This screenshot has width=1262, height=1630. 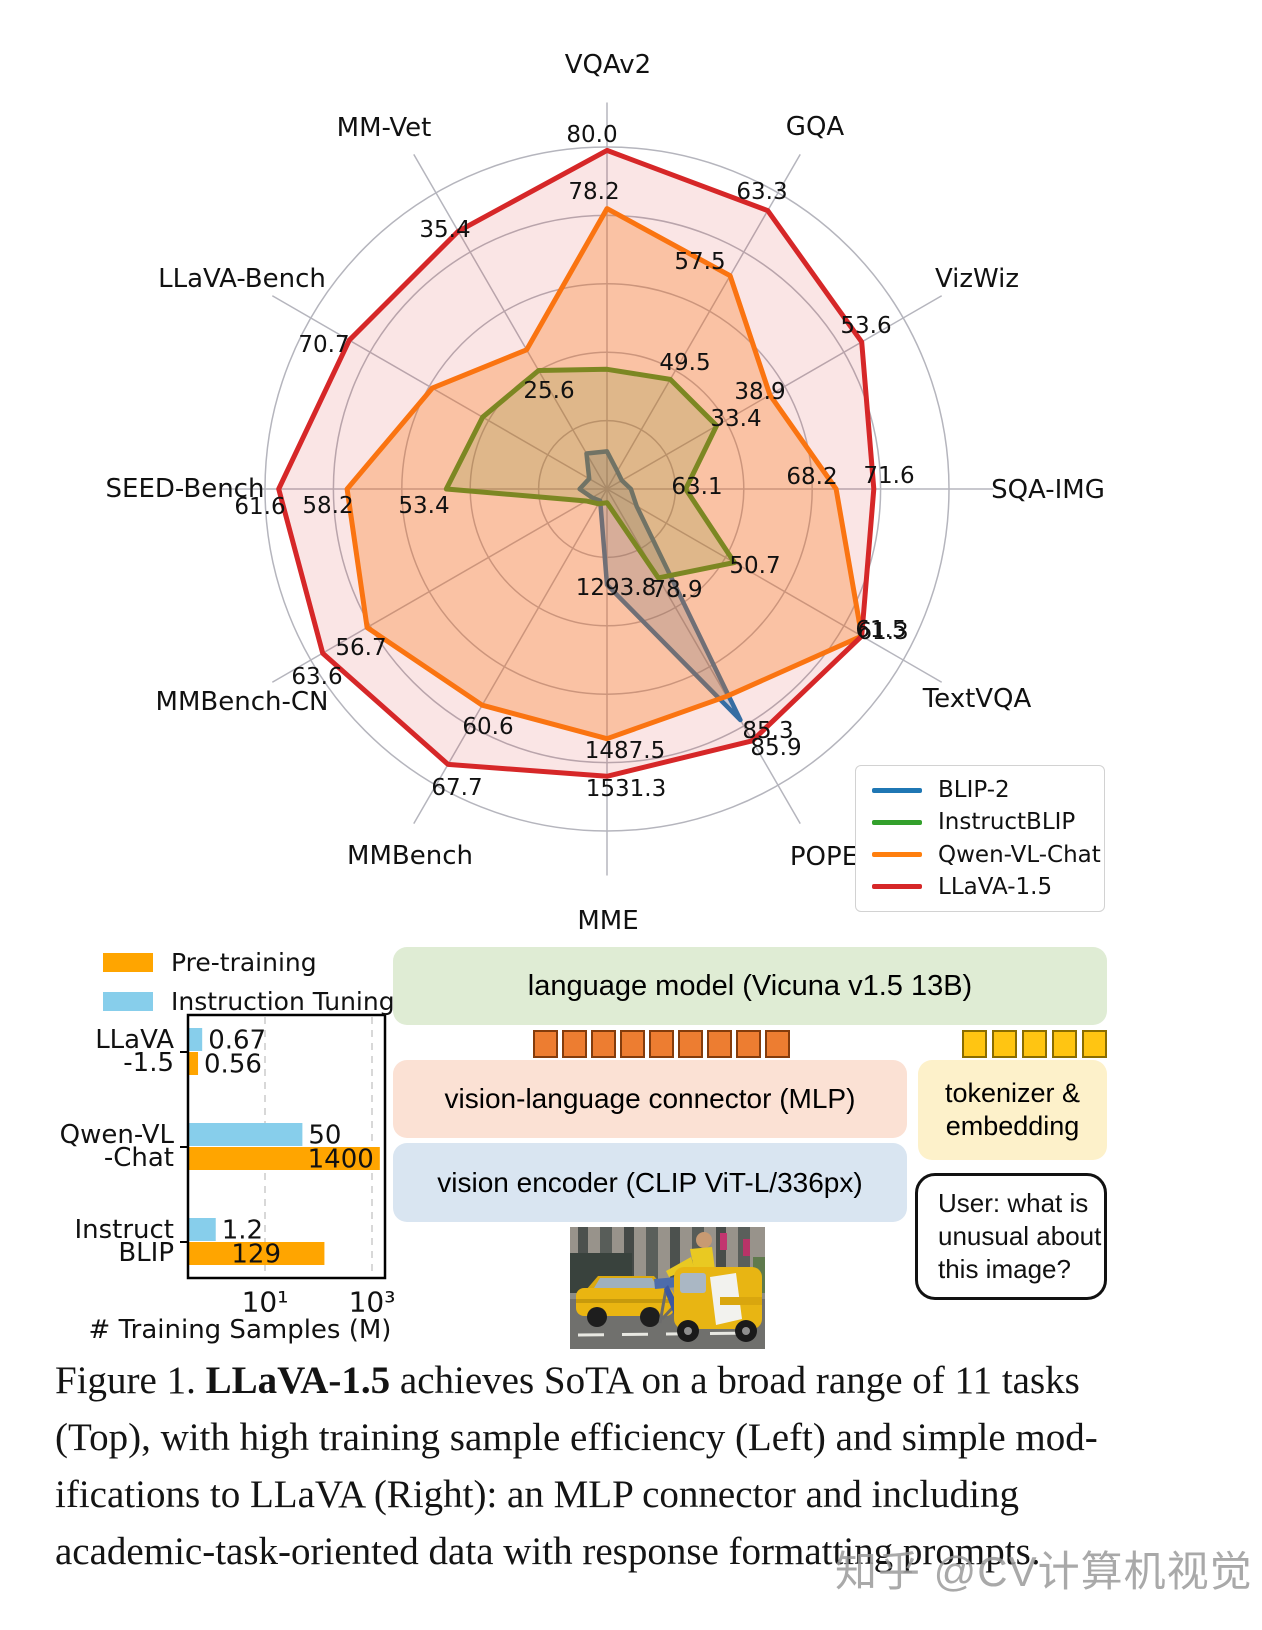 I want to click on radar-value-label: 60.6, so click(x=487, y=727).